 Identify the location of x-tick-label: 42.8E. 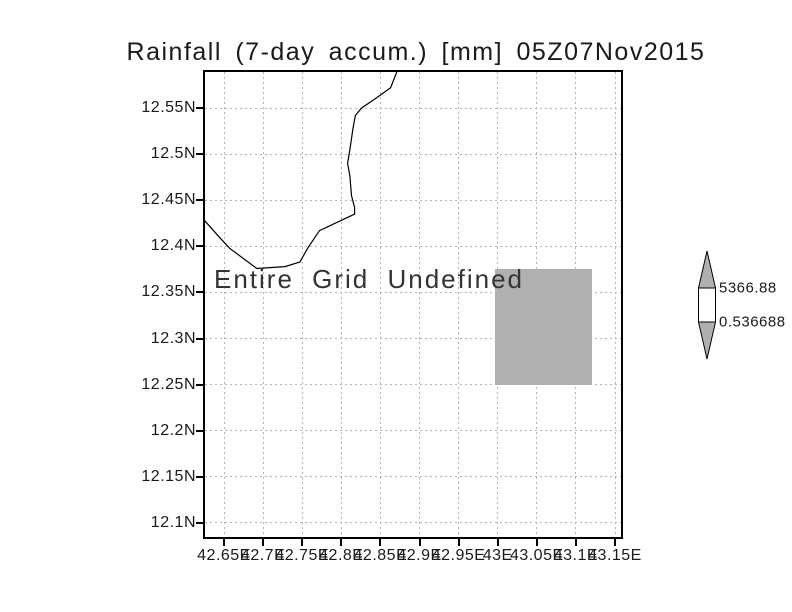
(341, 555).